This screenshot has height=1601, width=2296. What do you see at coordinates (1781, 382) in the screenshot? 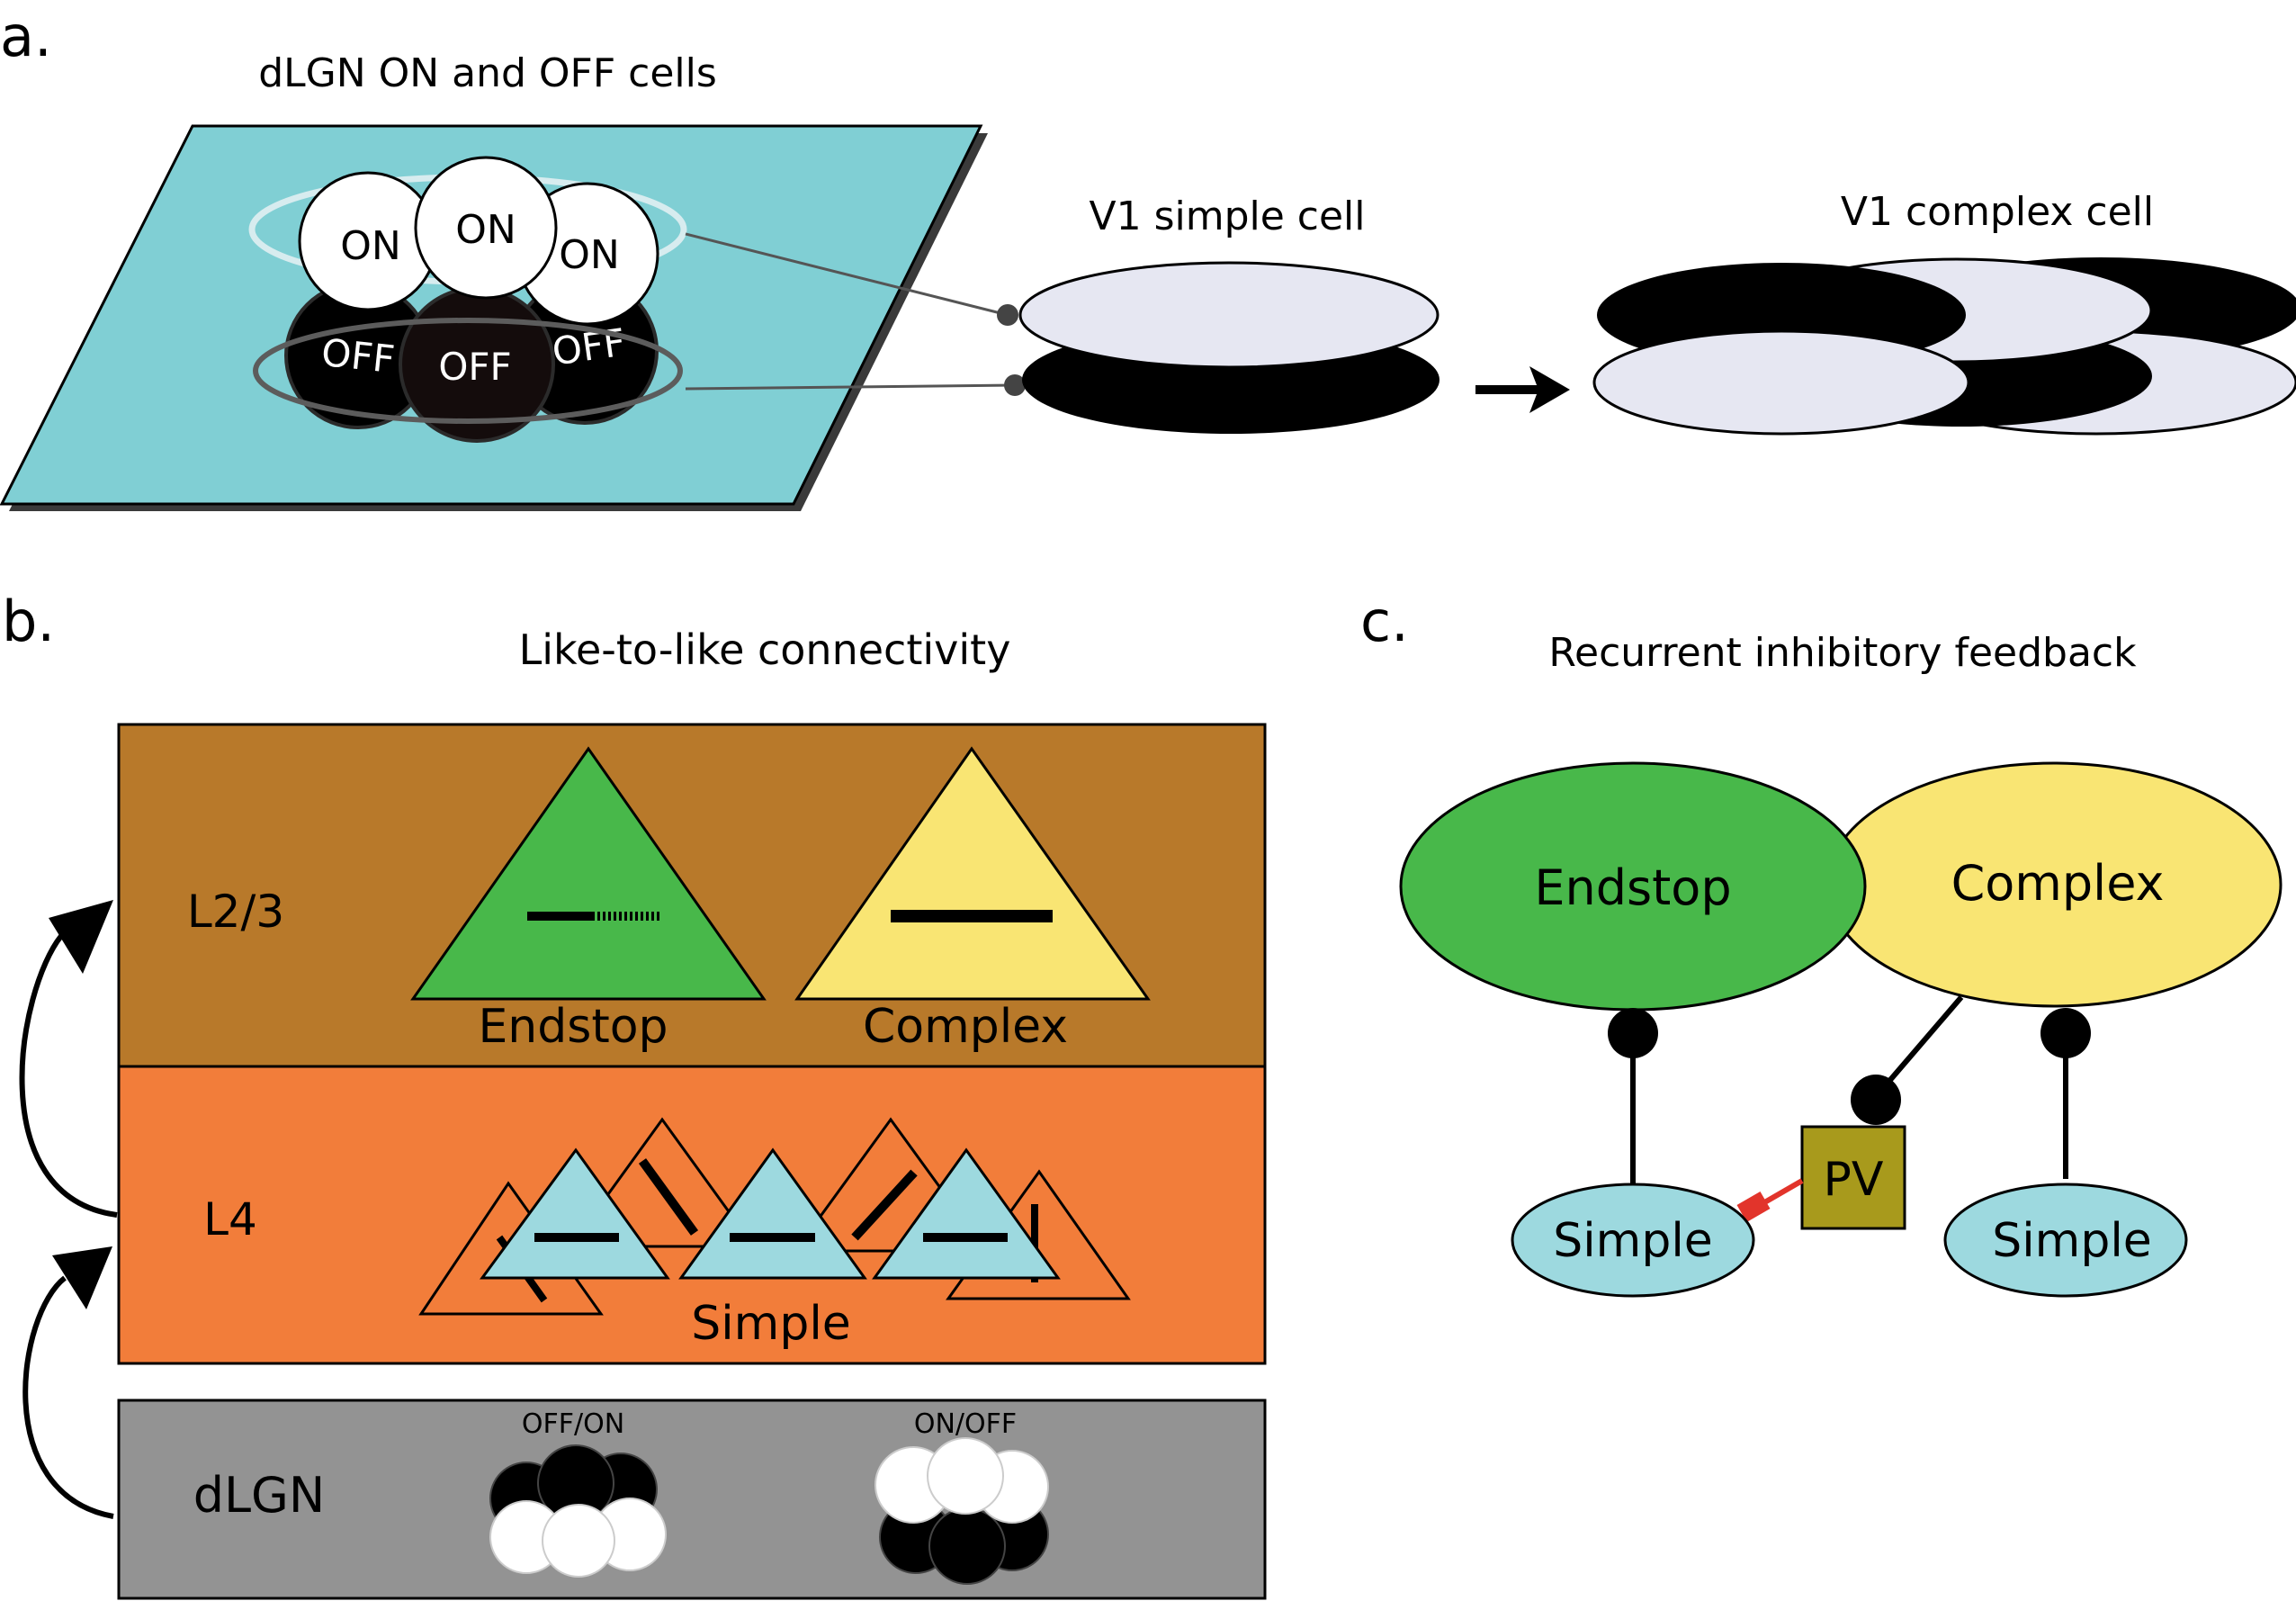
I see `complex-rf-on` at bounding box center [1781, 382].